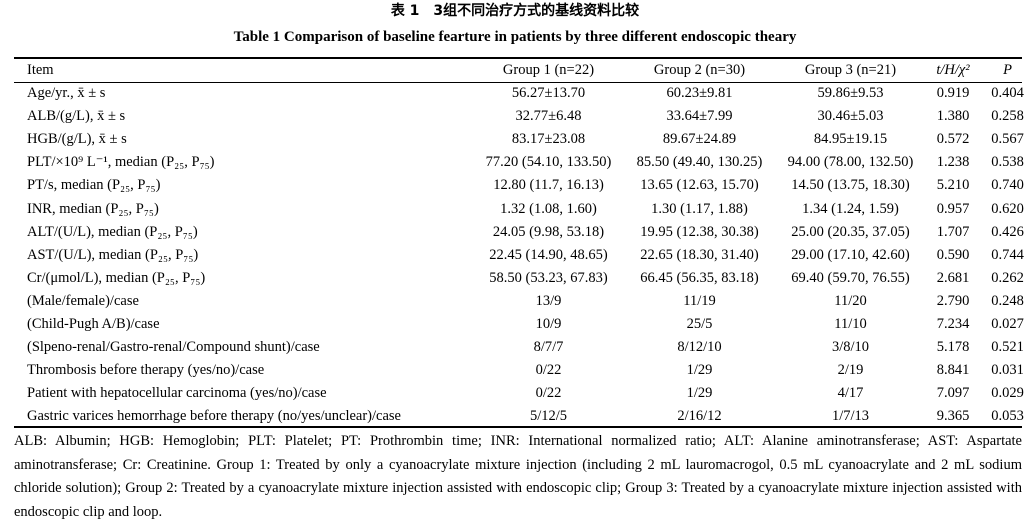 The height and width of the screenshot is (524, 1030). What do you see at coordinates (1007, 231) in the screenshot?
I see `row-p-value: 0.426` at bounding box center [1007, 231].